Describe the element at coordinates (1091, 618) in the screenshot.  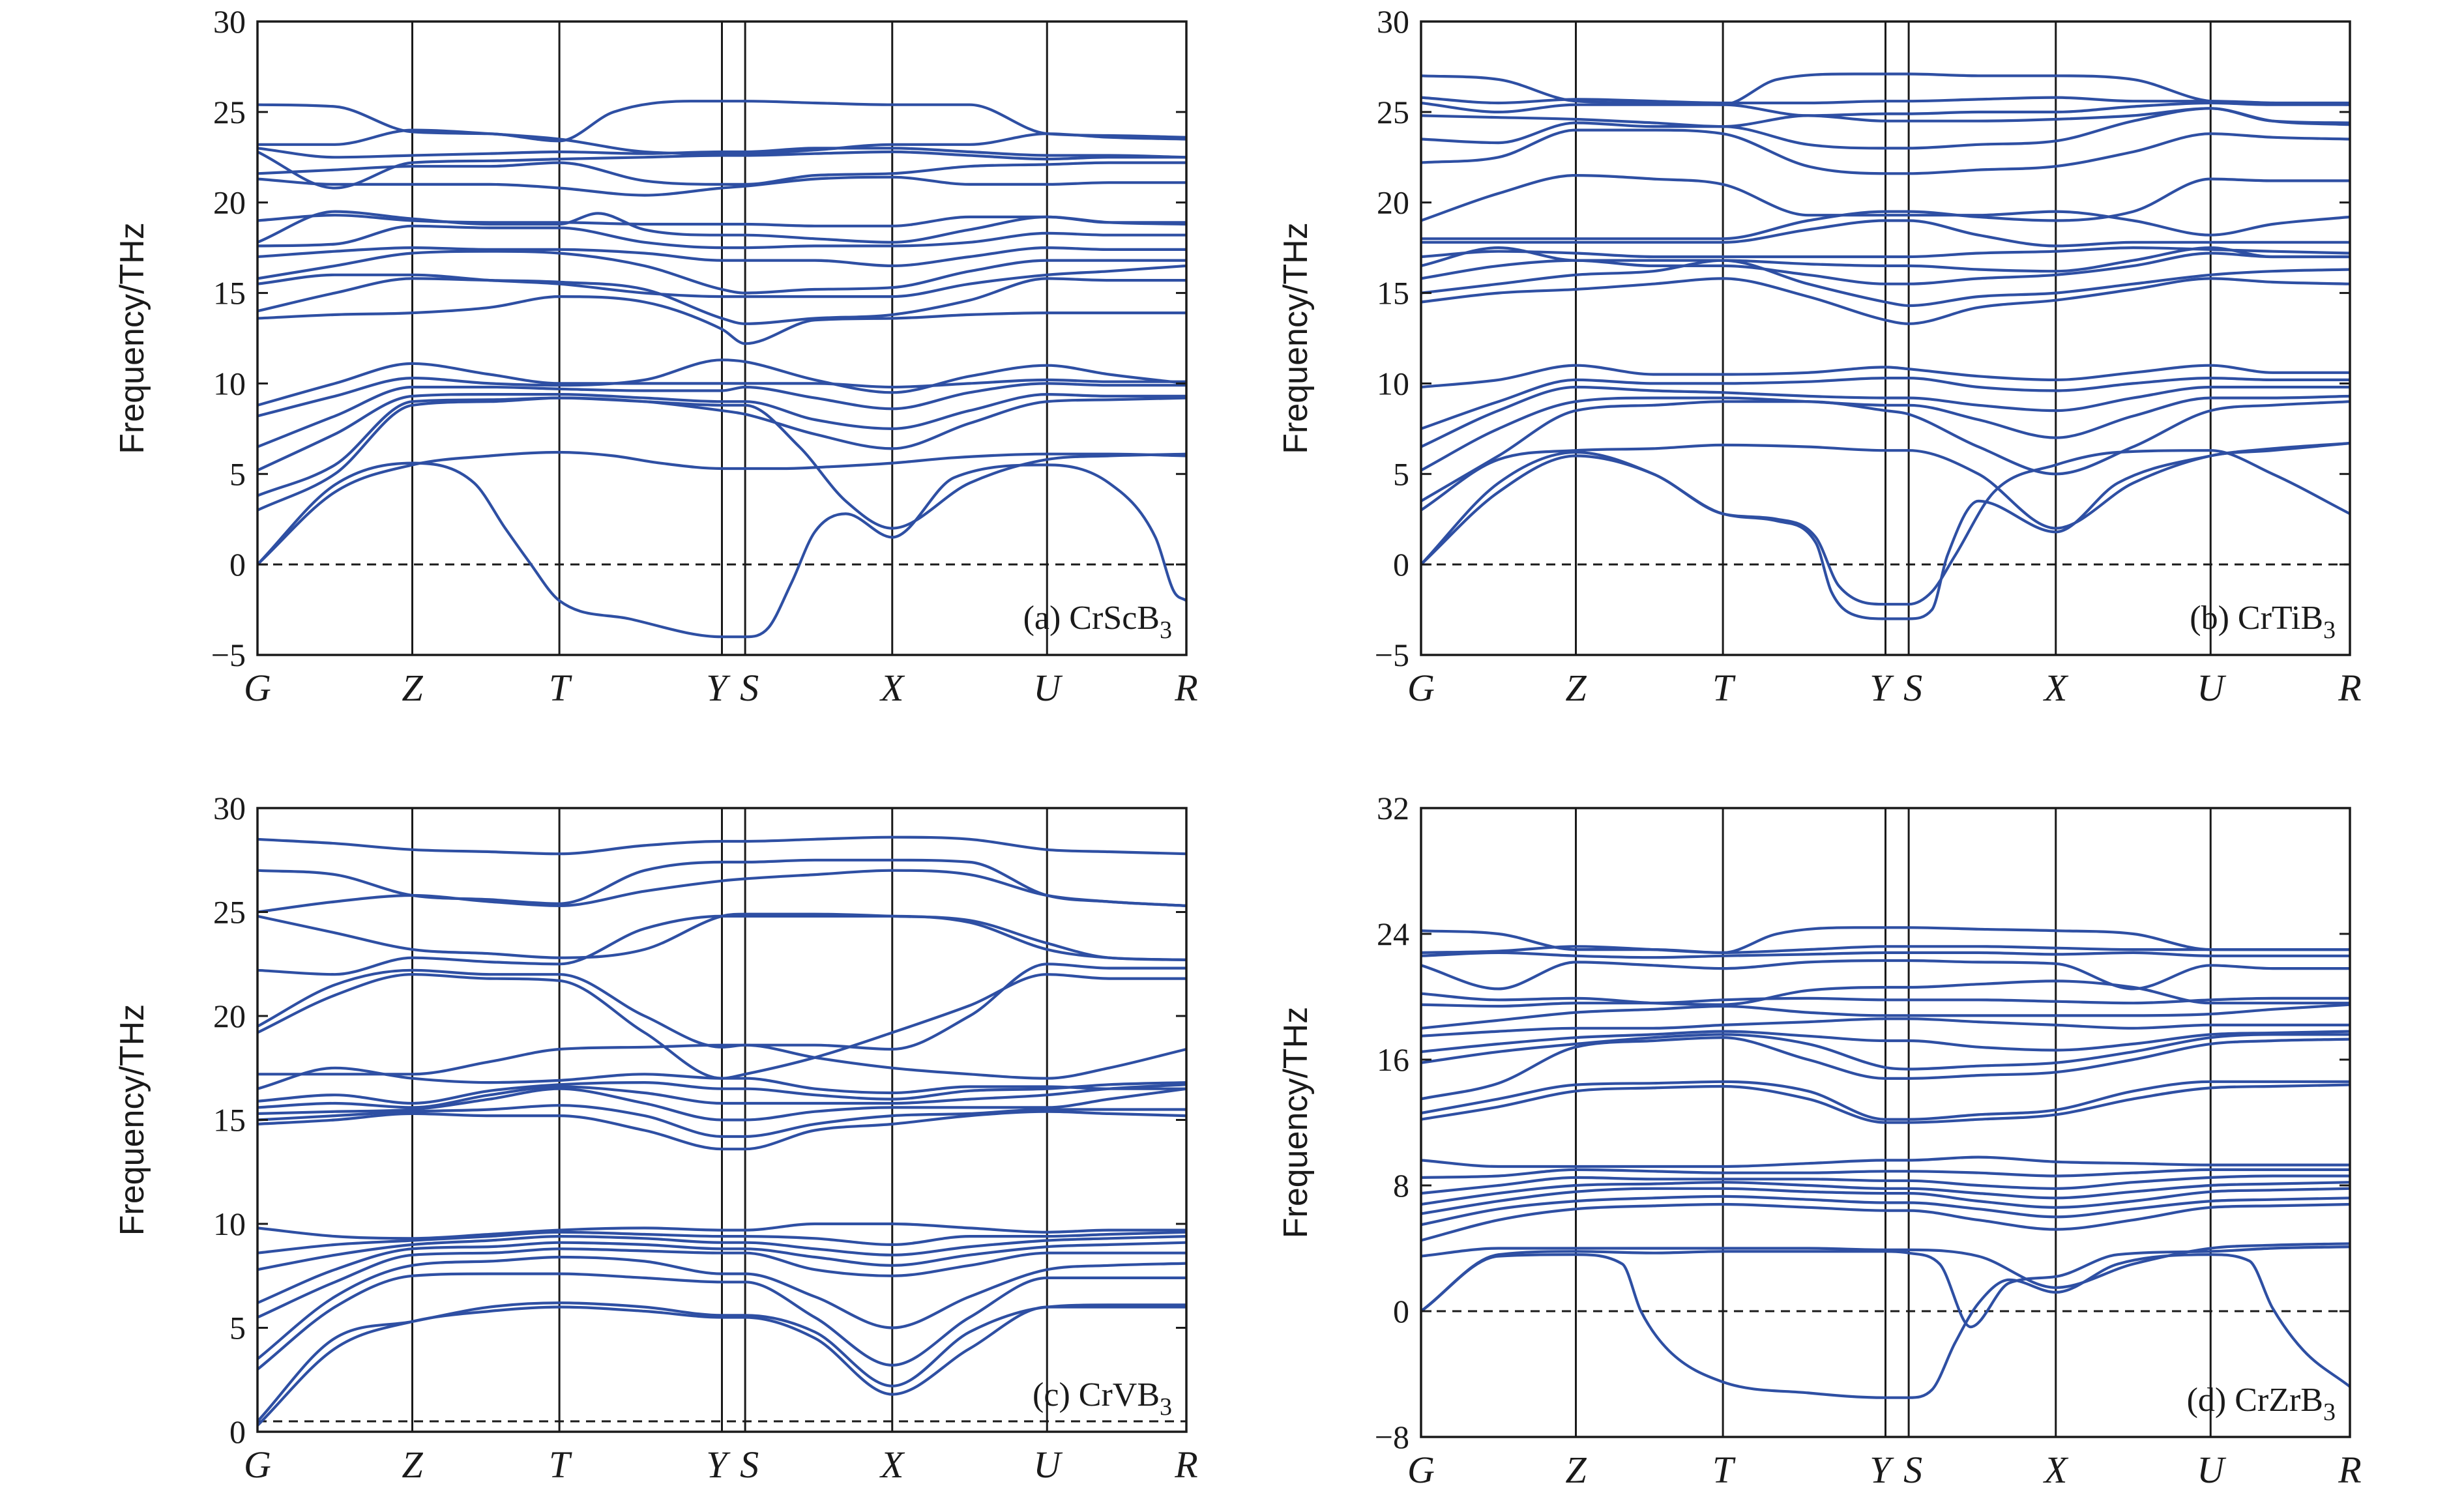
I see `panel-label-text: (a) CrScB` at that location.